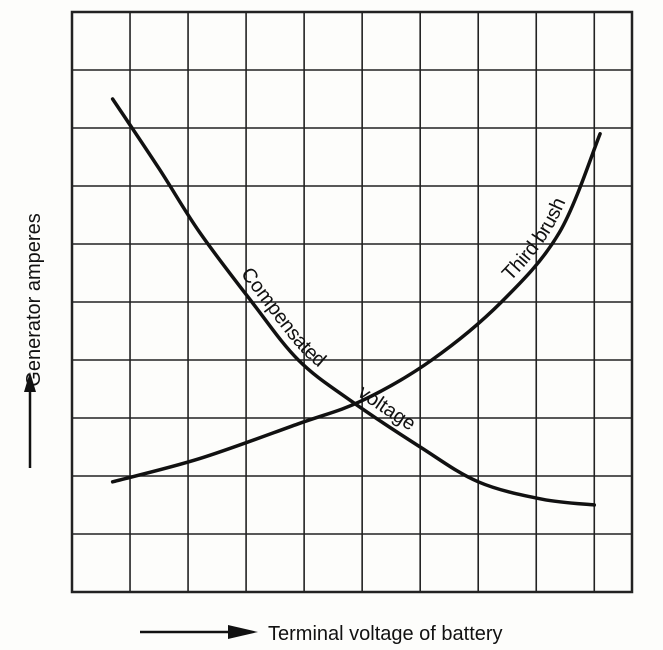 The height and width of the screenshot is (650, 663). Describe the element at coordinates (34, 299) in the screenshot. I see `y-axis-label: Generator amperes` at that location.